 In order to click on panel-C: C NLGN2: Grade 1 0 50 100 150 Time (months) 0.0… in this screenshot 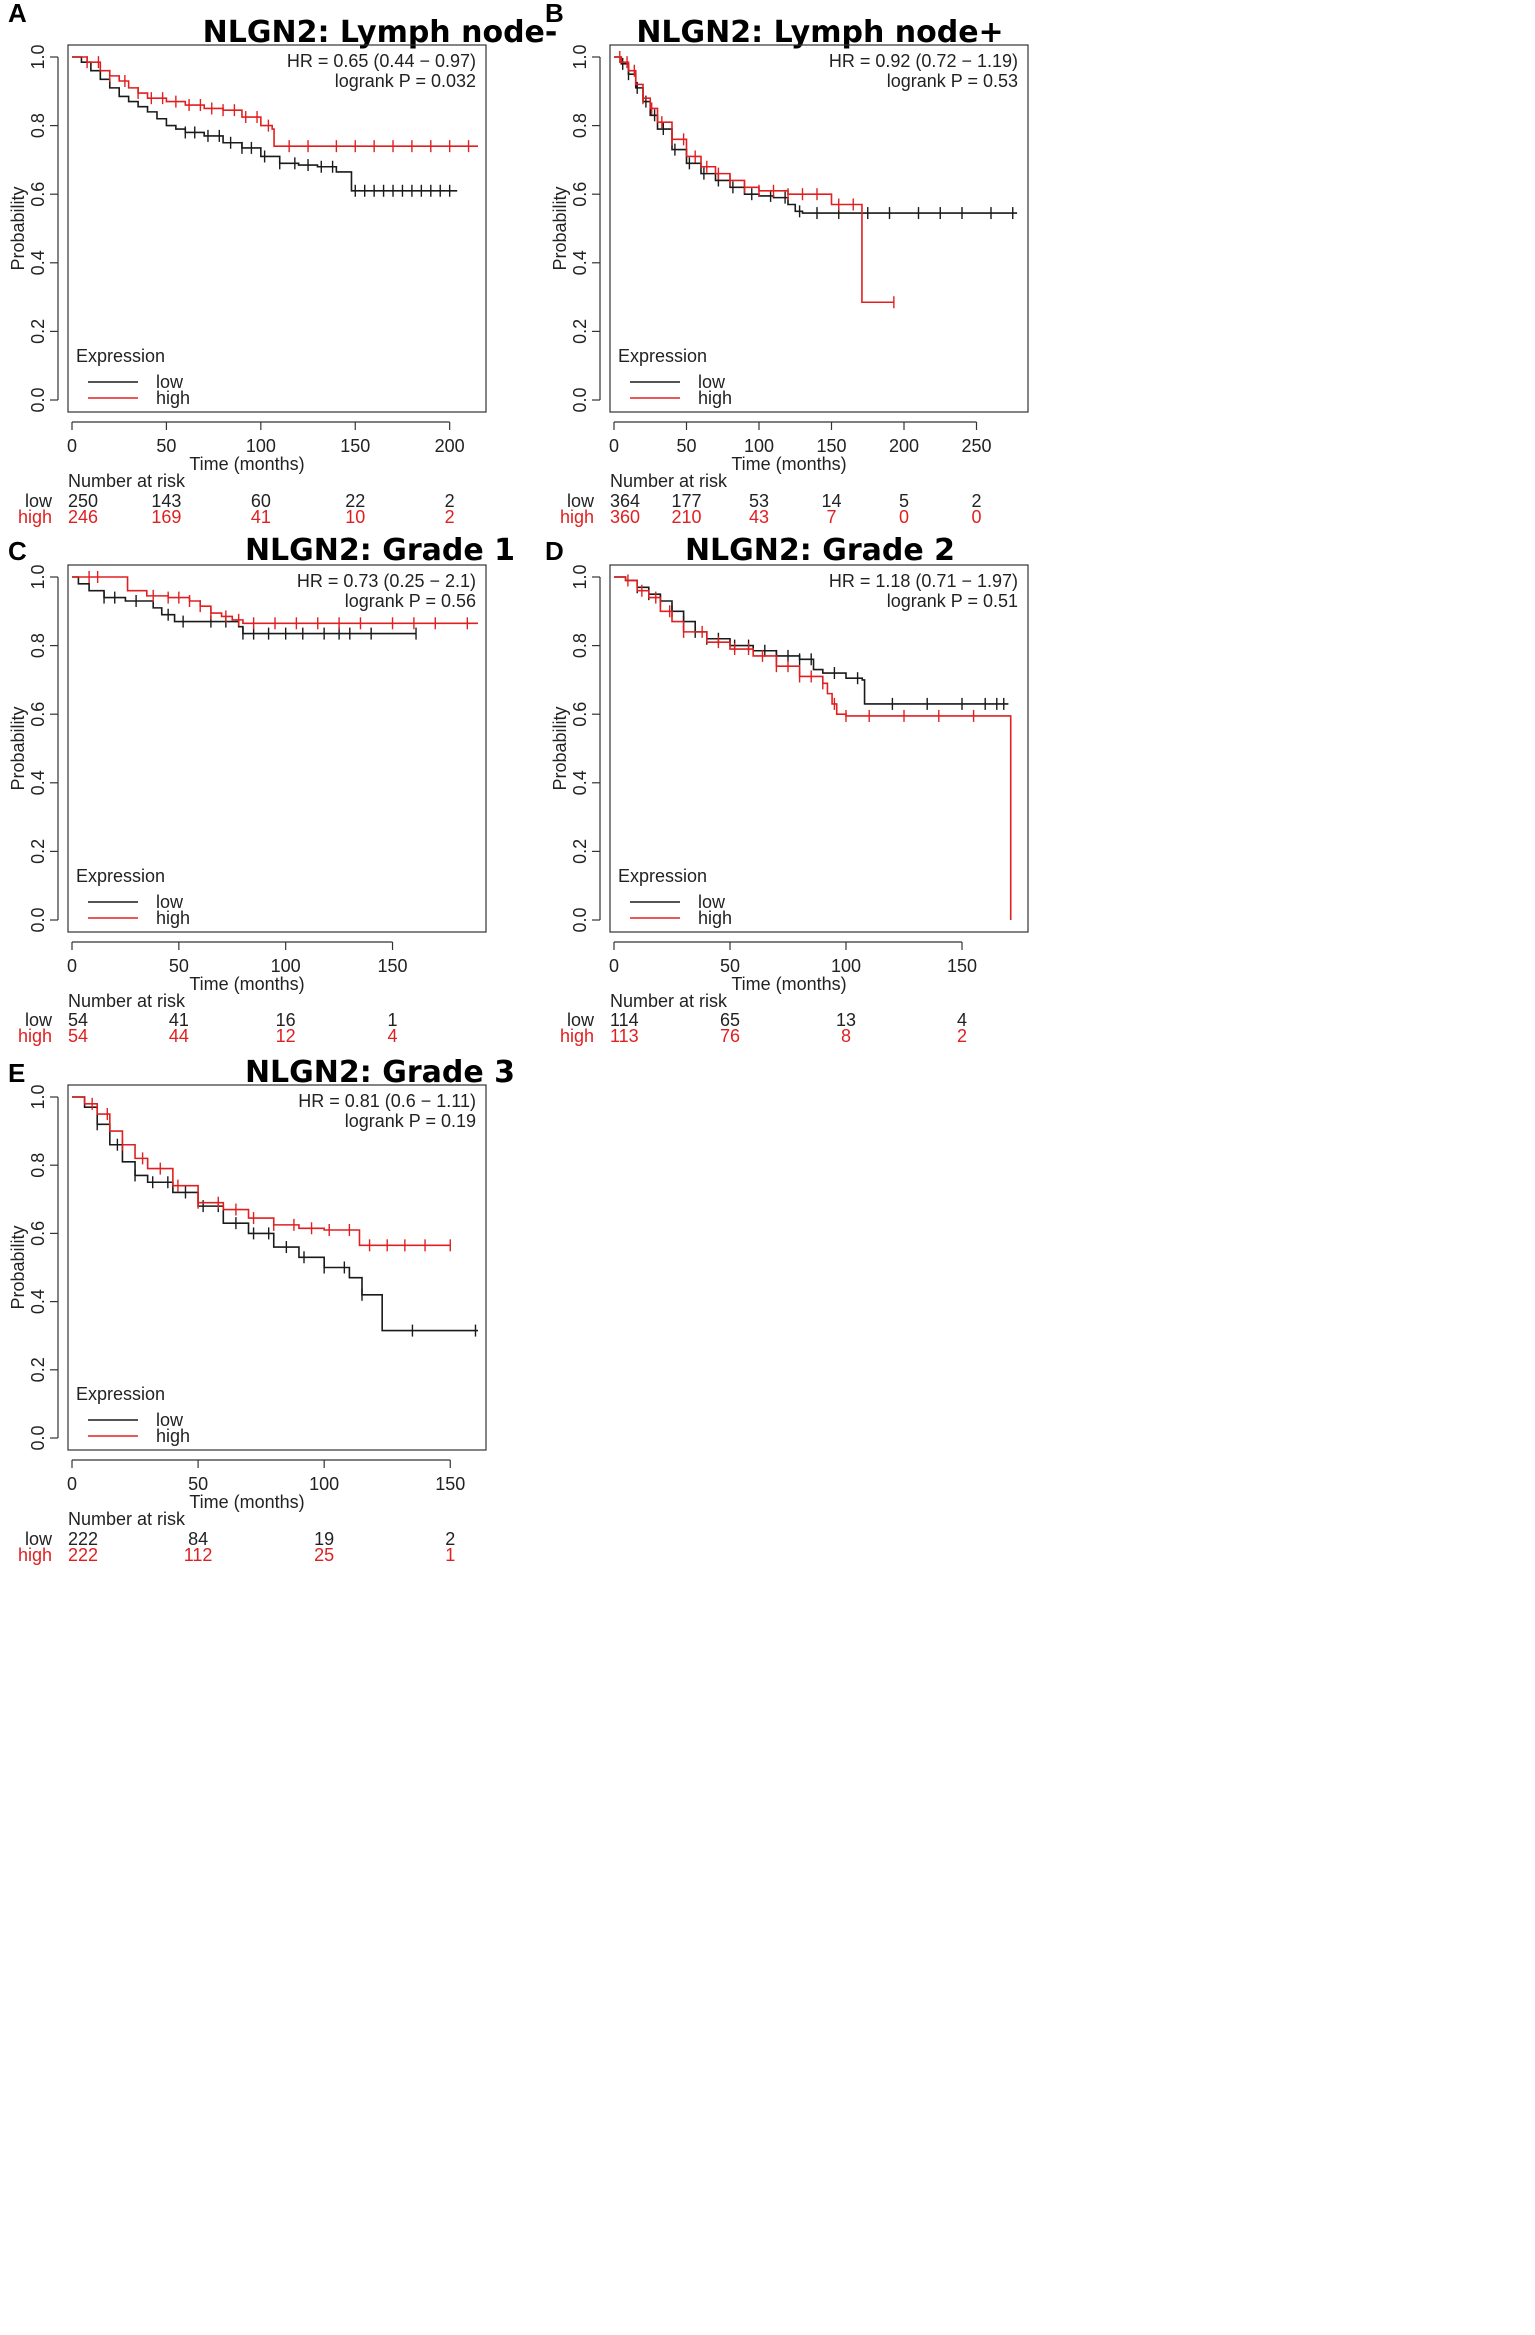, I will do `click(261, 789)`.